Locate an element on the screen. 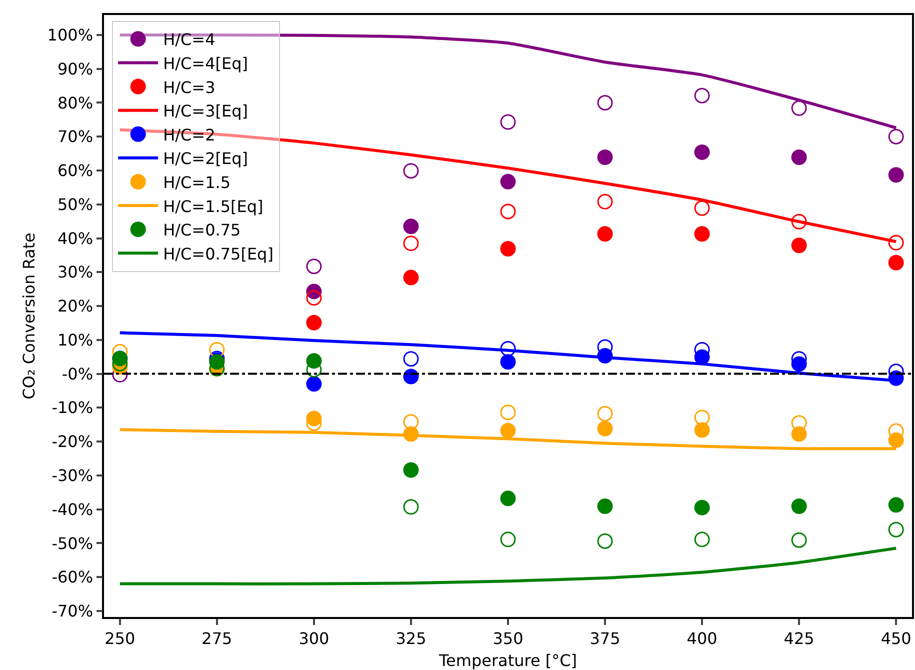 The width and height of the screenshot is (915, 670). legend-label: H/C=2[Eq] is located at coordinates (205, 158).